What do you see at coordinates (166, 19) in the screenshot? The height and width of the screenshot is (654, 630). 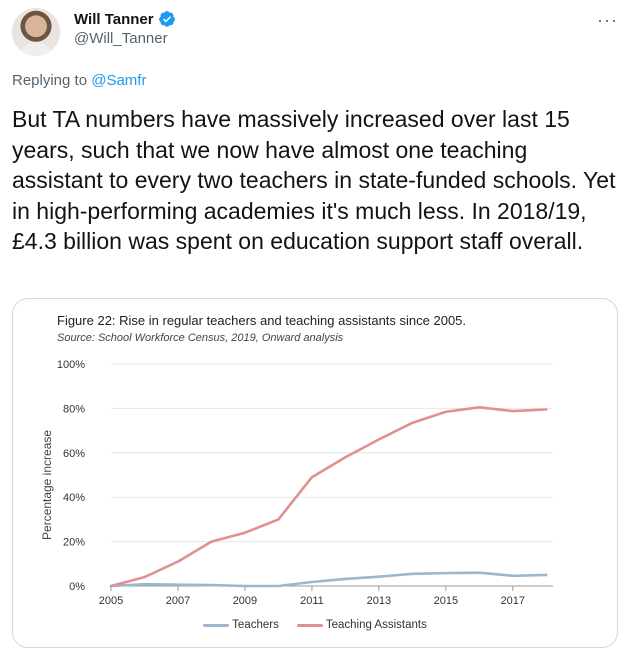 I see `verified-badge-icon` at bounding box center [166, 19].